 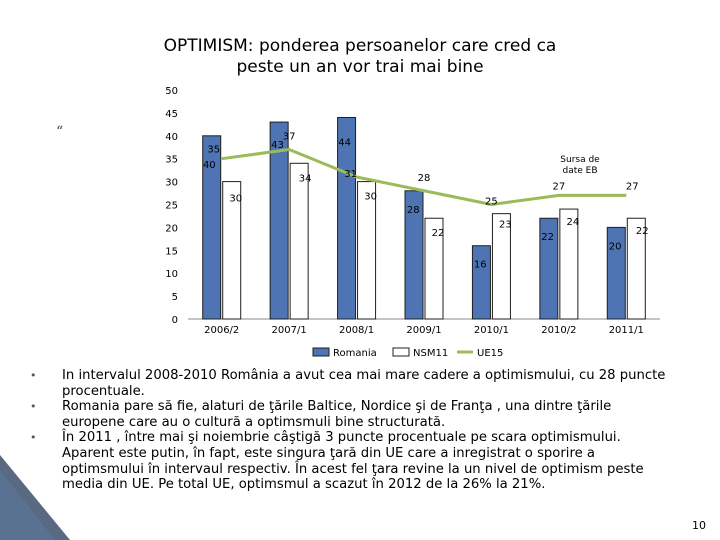 What do you see at coordinates (355, 353) in the screenshot?
I see `legend-label-romania: Romania` at bounding box center [355, 353].